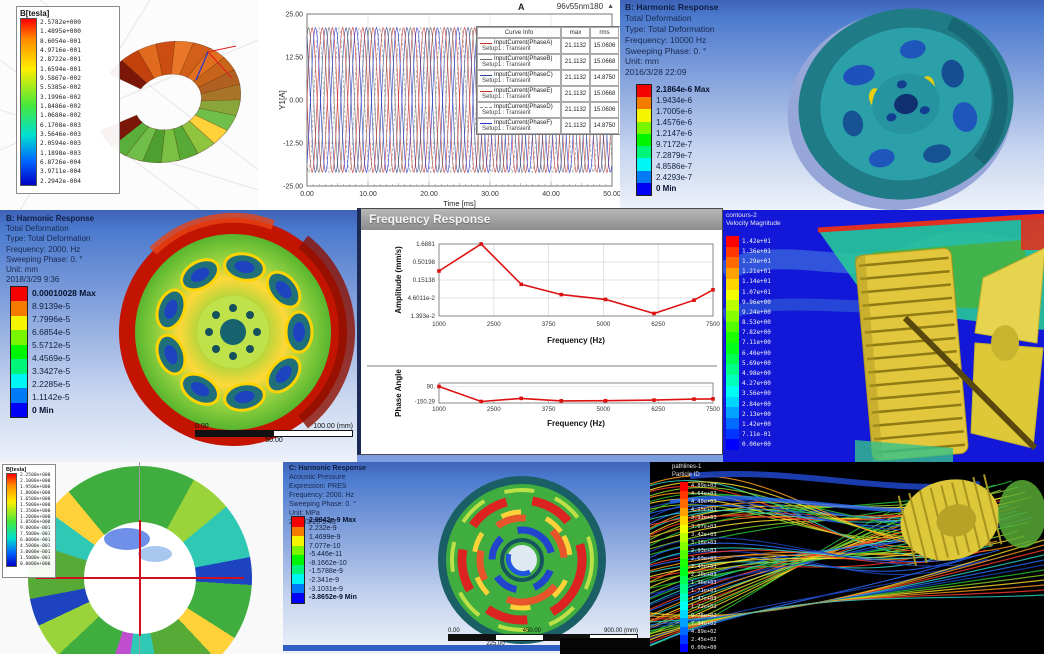 This screenshot has width=1044, height=654. What do you see at coordinates (35, 529) in the screenshot?
I see `legend-value: 9.0000e-001` at bounding box center [35, 529].